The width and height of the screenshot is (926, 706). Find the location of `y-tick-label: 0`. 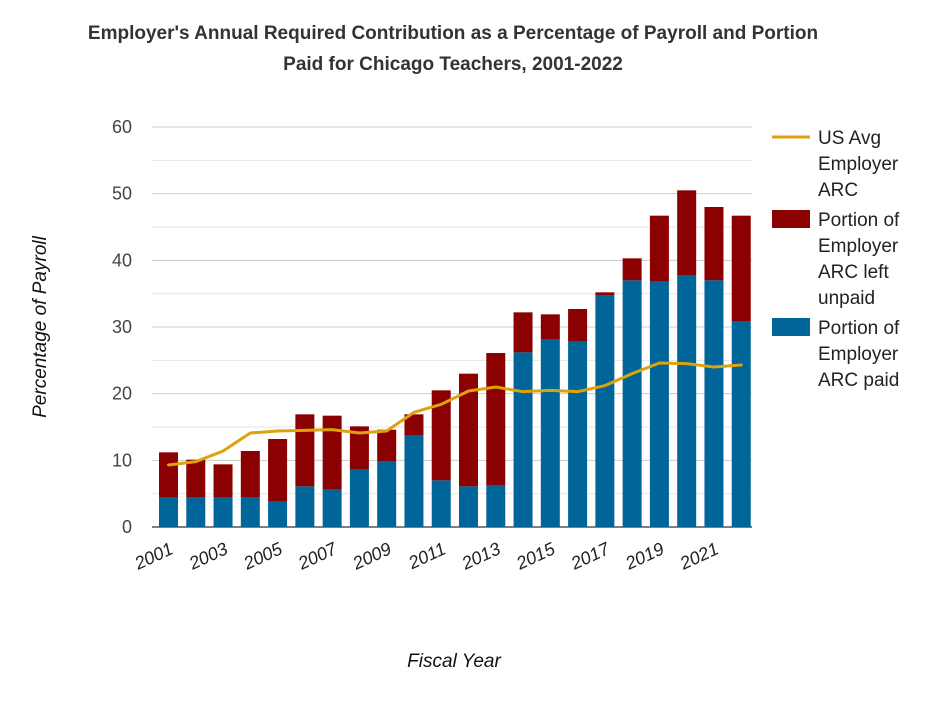

y-tick-label: 0 is located at coordinates (127, 527).